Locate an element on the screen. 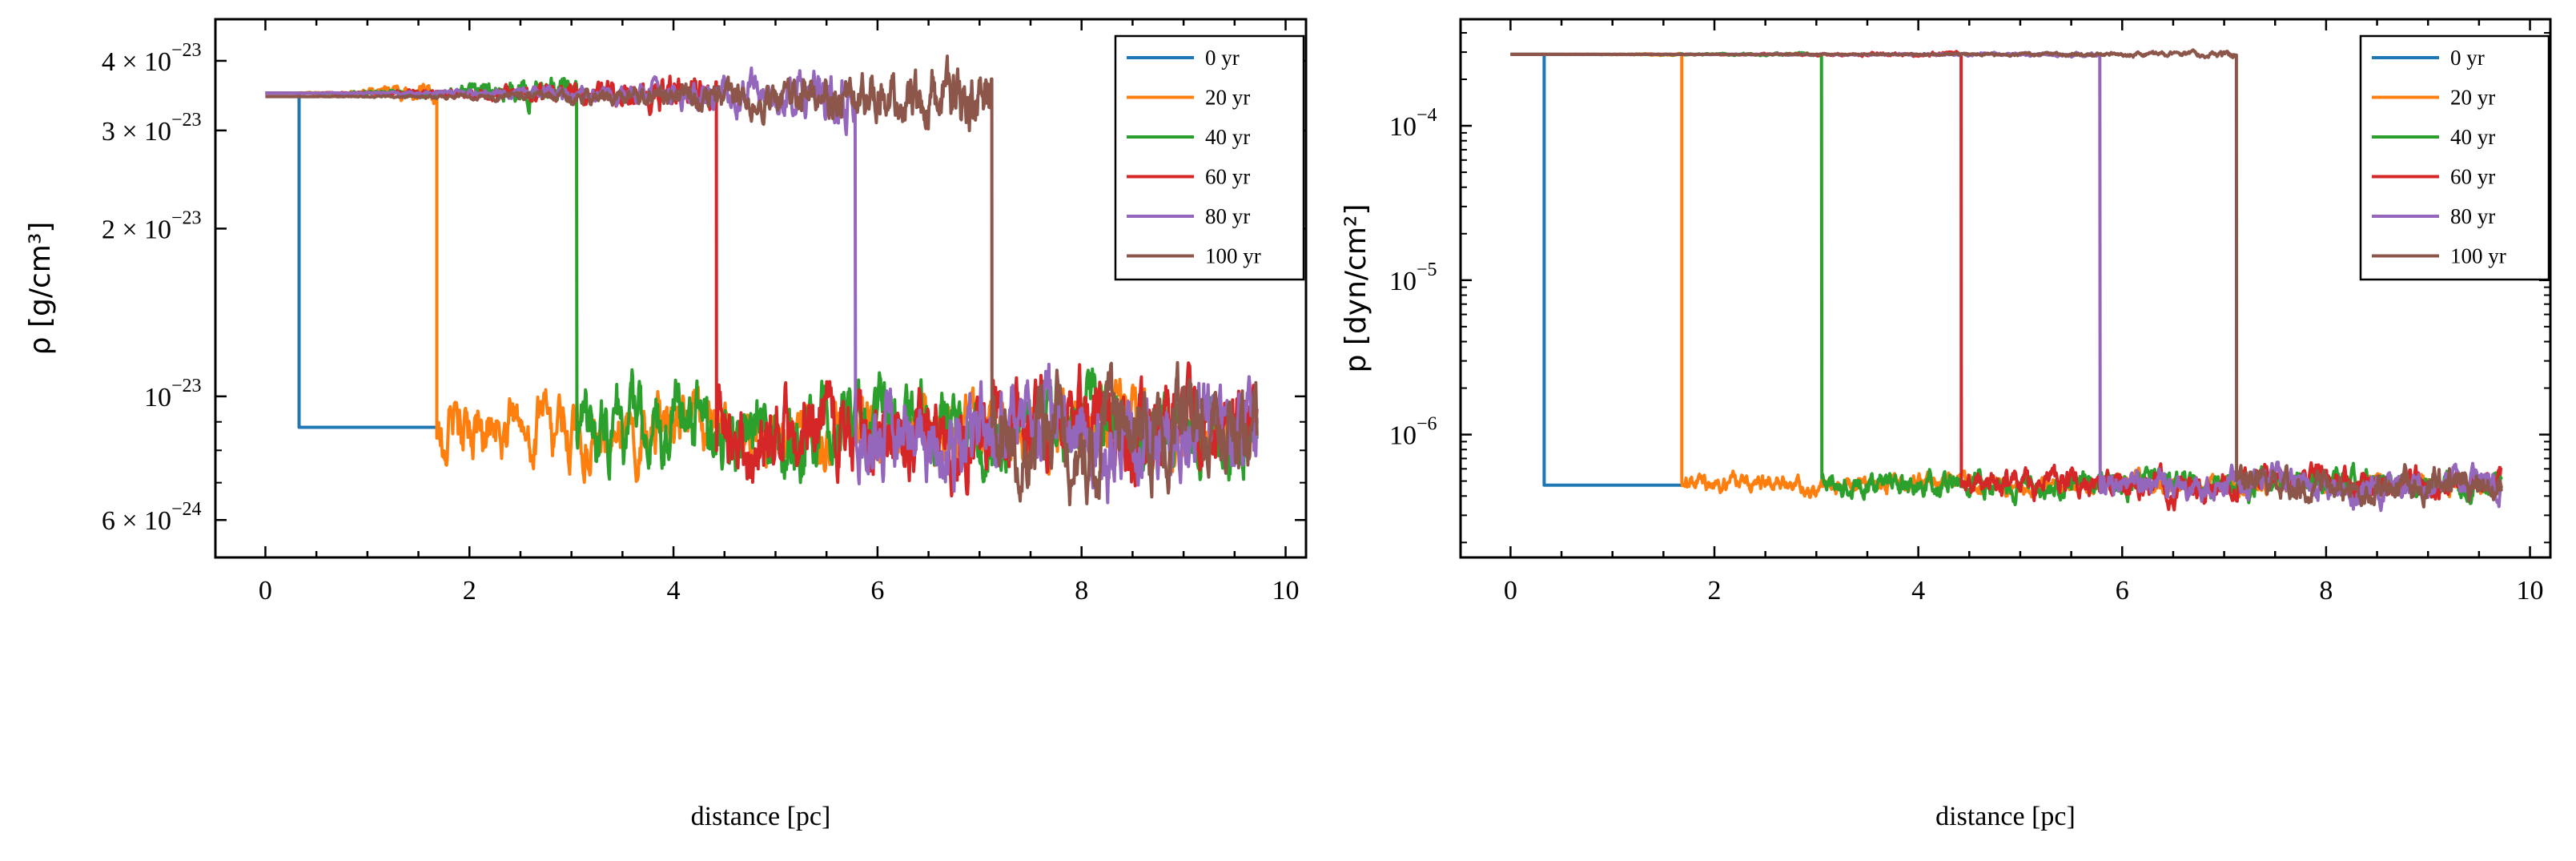  y-tick-label: 4 × 10 is located at coordinates (136, 62).